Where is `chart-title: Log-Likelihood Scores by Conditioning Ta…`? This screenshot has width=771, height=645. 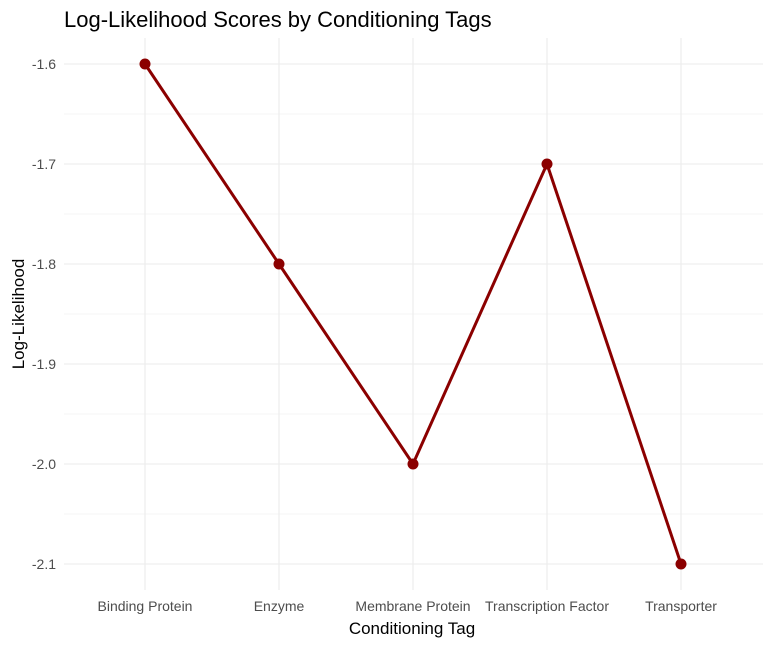
chart-title: Log-Likelihood Scores by Conditioning Ta… is located at coordinates (278, 19).